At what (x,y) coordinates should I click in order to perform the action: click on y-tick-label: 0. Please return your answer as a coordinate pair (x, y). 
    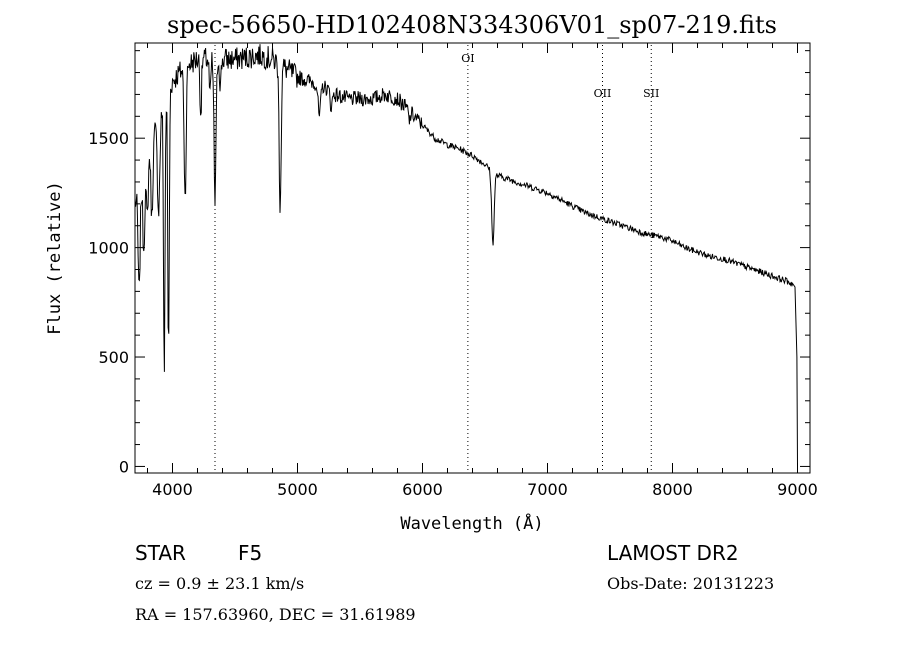
    Looking at the image, I should click on (124, 466).